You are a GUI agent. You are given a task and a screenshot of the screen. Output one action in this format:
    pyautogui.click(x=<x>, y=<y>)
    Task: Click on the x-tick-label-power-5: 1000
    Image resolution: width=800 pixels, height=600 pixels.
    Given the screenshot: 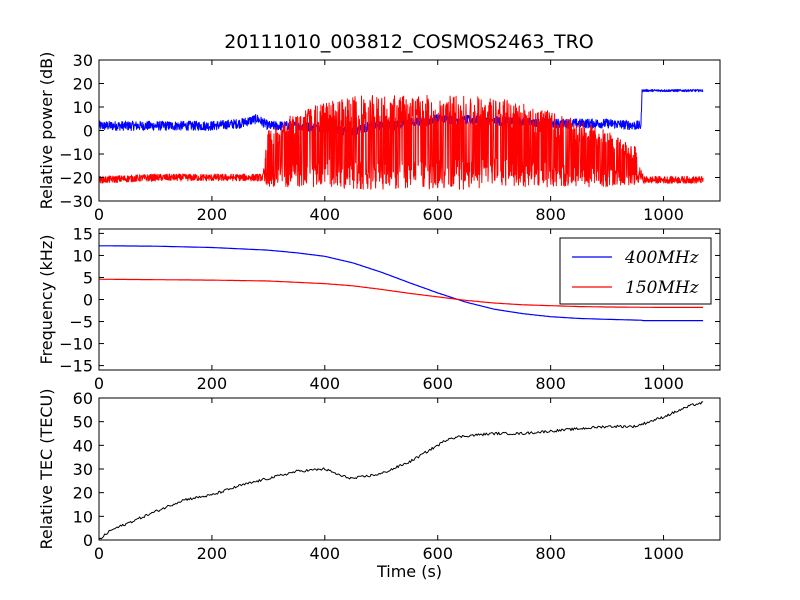 What is the action you would take?
    pyautogui.click(x=663, y=214)
    